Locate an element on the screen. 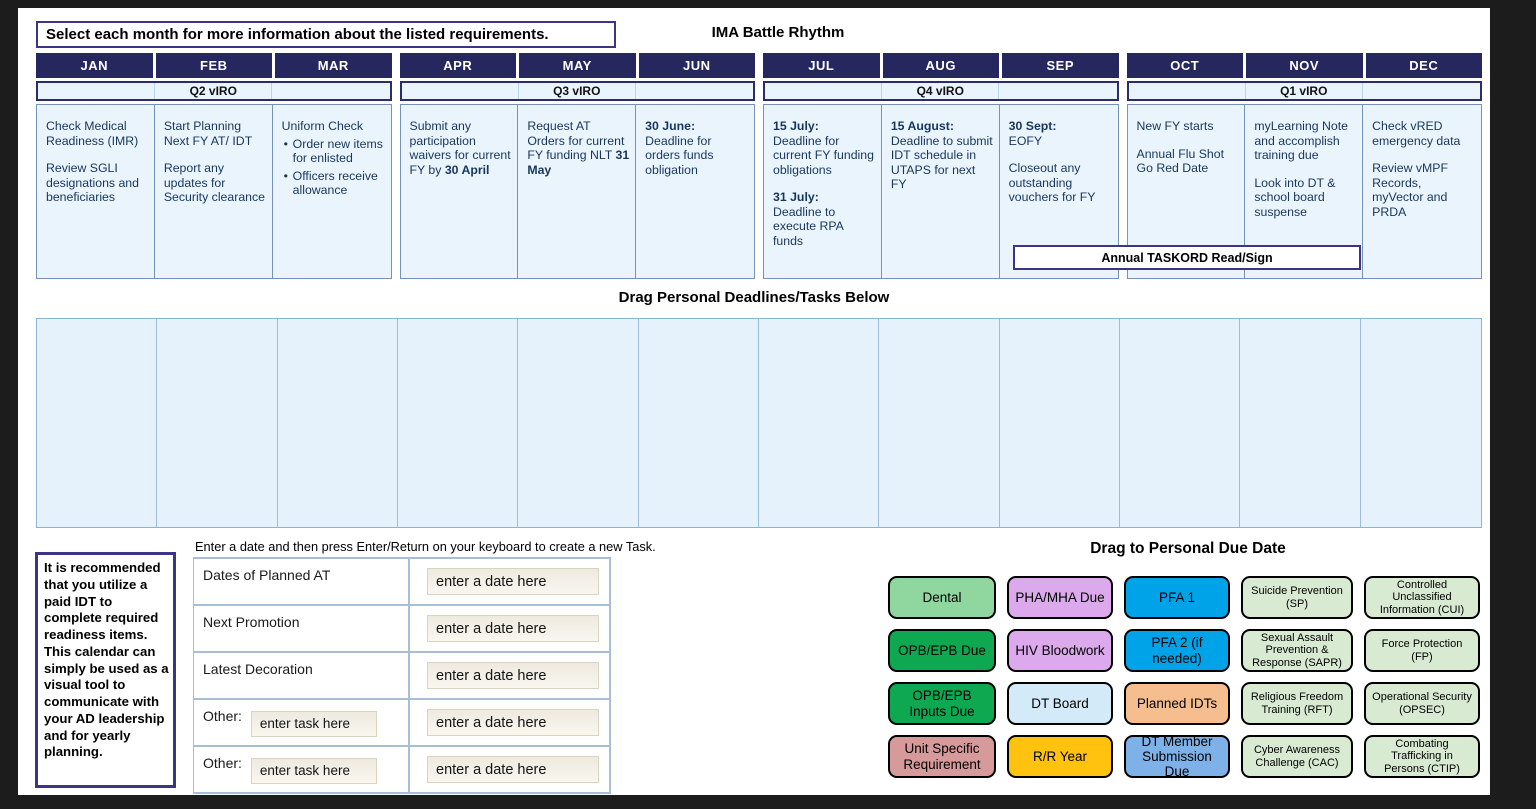  chip-religious-freedom-training-rft: Religious Freedom Training (RFT) is located at coordinates (1297, 703).